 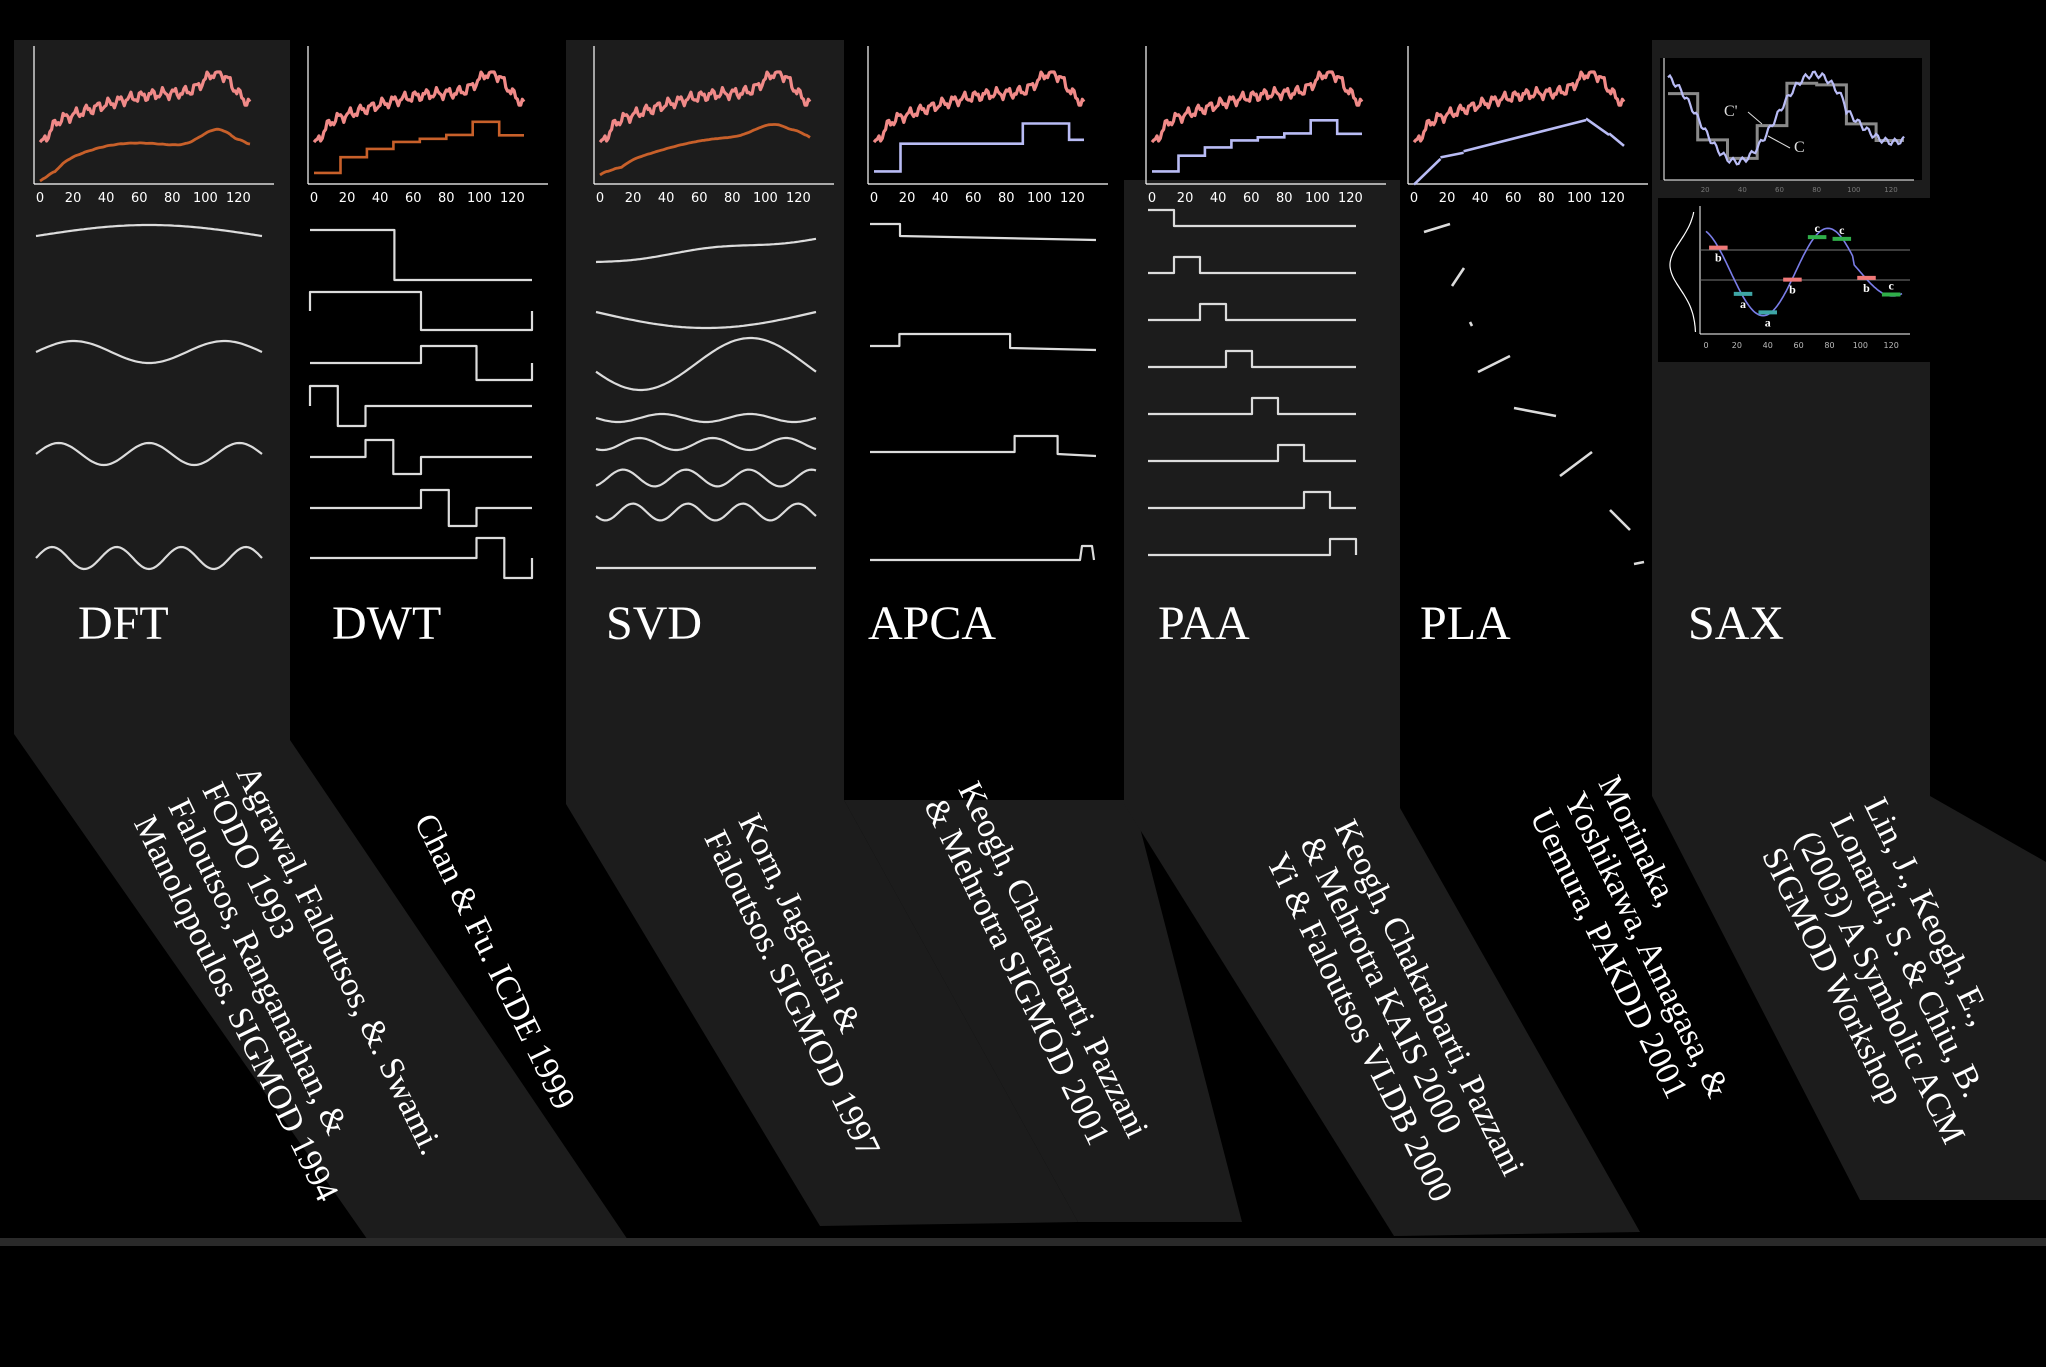 I want to click on sax-series, so click(x=1804, y=272).